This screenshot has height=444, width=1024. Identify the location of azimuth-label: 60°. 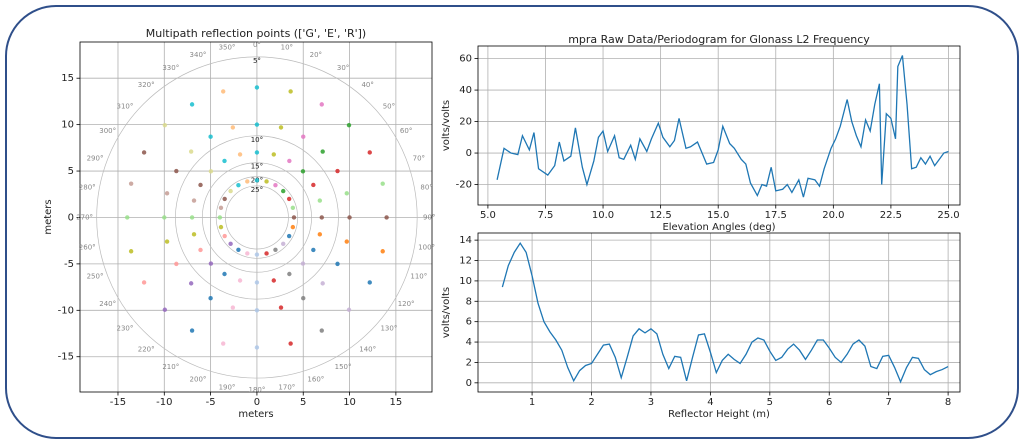
(406, 131).